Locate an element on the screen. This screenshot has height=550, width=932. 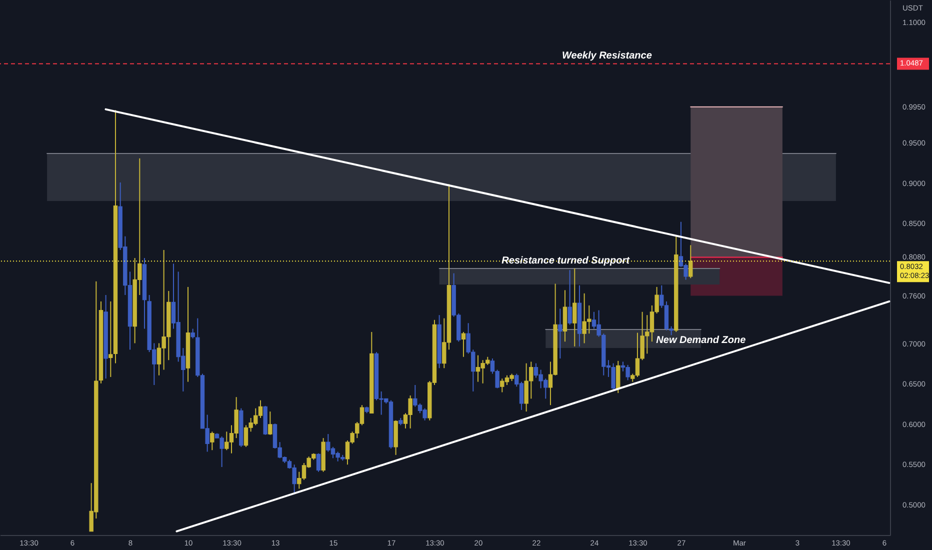
annotation: New Demand Zone is located at coordinates (701, 340).